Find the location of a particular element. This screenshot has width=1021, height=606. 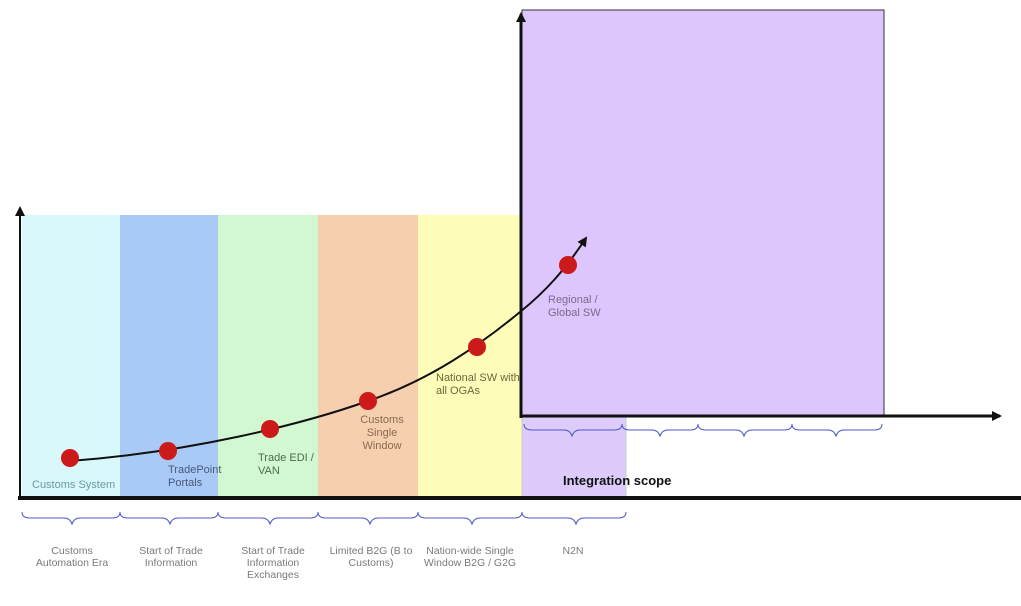

milestone-label-customs-system: Customs System is located at coordinates (74, 485).